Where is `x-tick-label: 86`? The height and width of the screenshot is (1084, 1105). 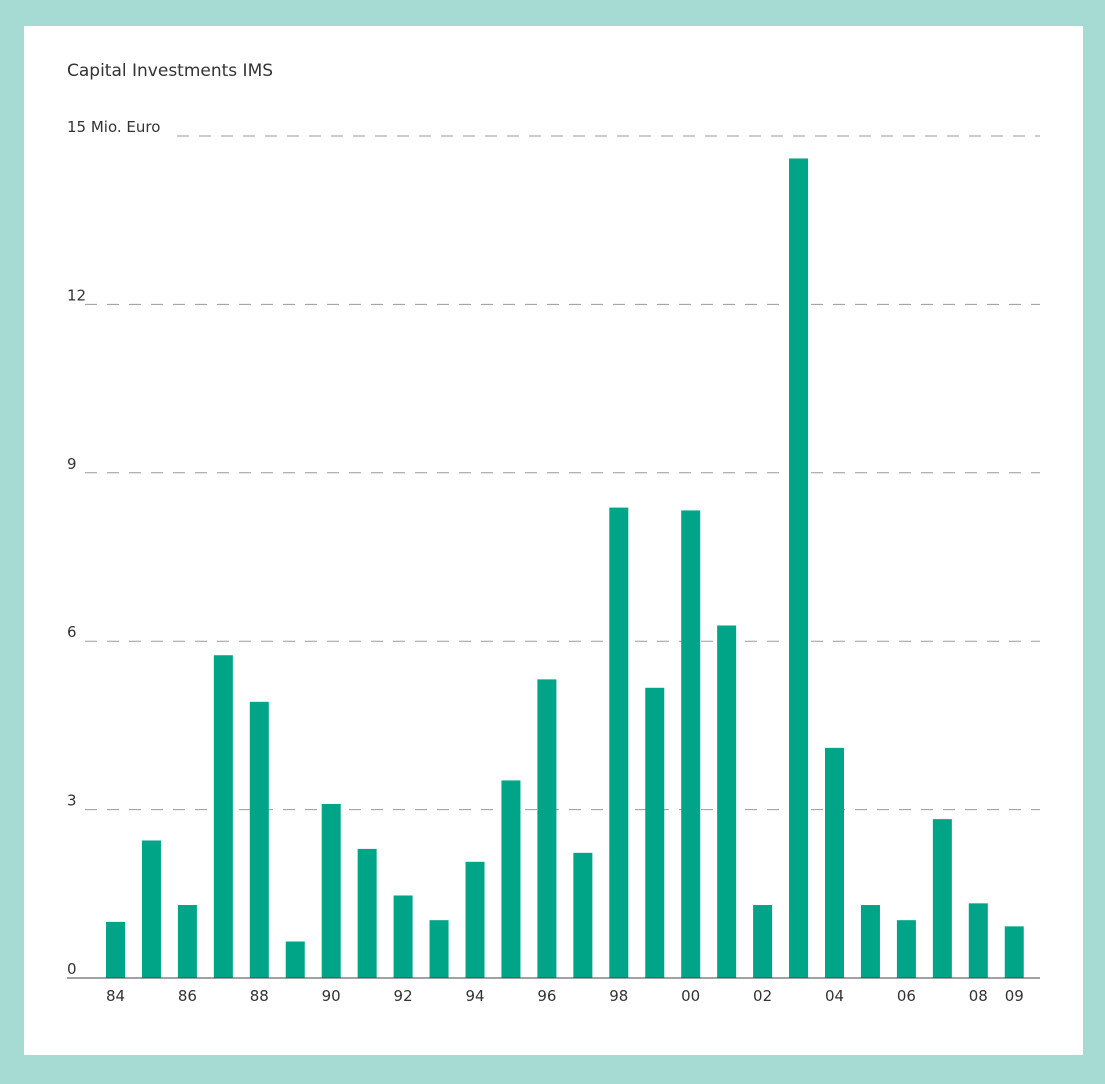
x-tick-label: 86 is located at coordinates (187, 996).